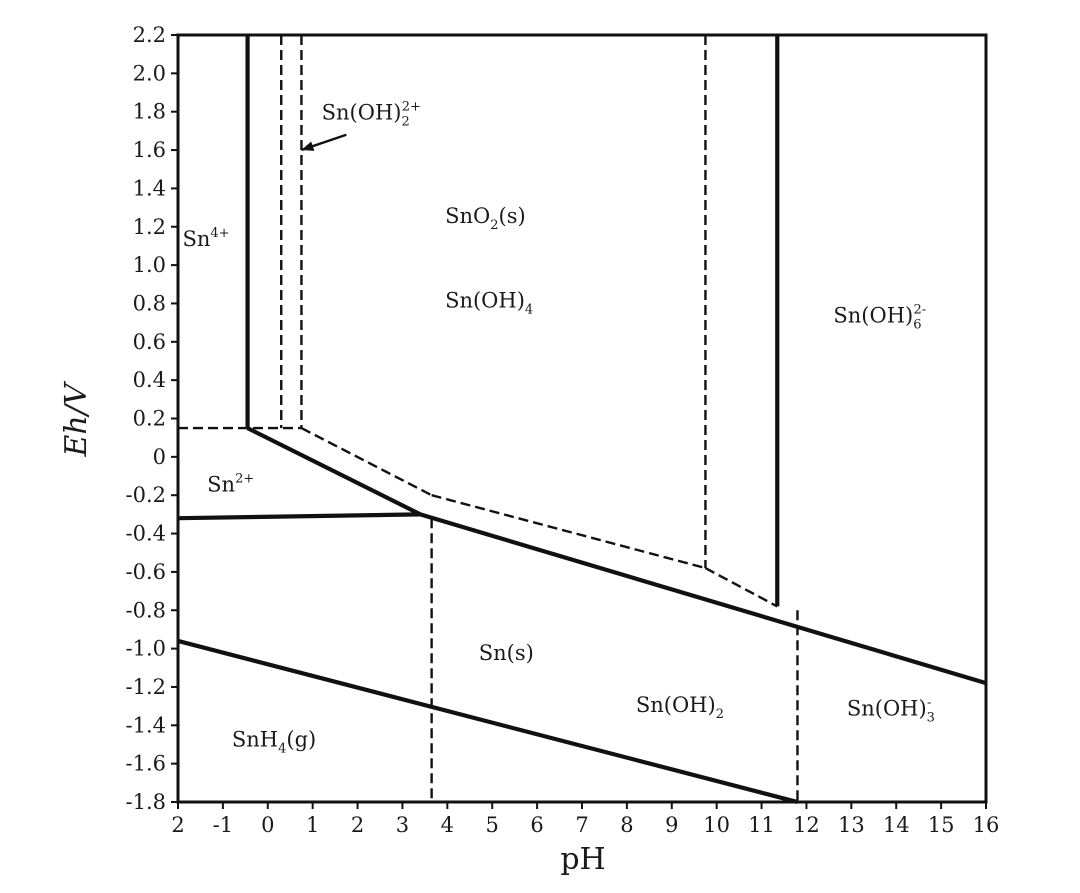 The image size is (1080, 893). I want to click on x-axis-ticks: 2 -1 0 1 2 3 4 5 6 7 8 9 10 11 12 13 14 15 16, so click(585, 819).